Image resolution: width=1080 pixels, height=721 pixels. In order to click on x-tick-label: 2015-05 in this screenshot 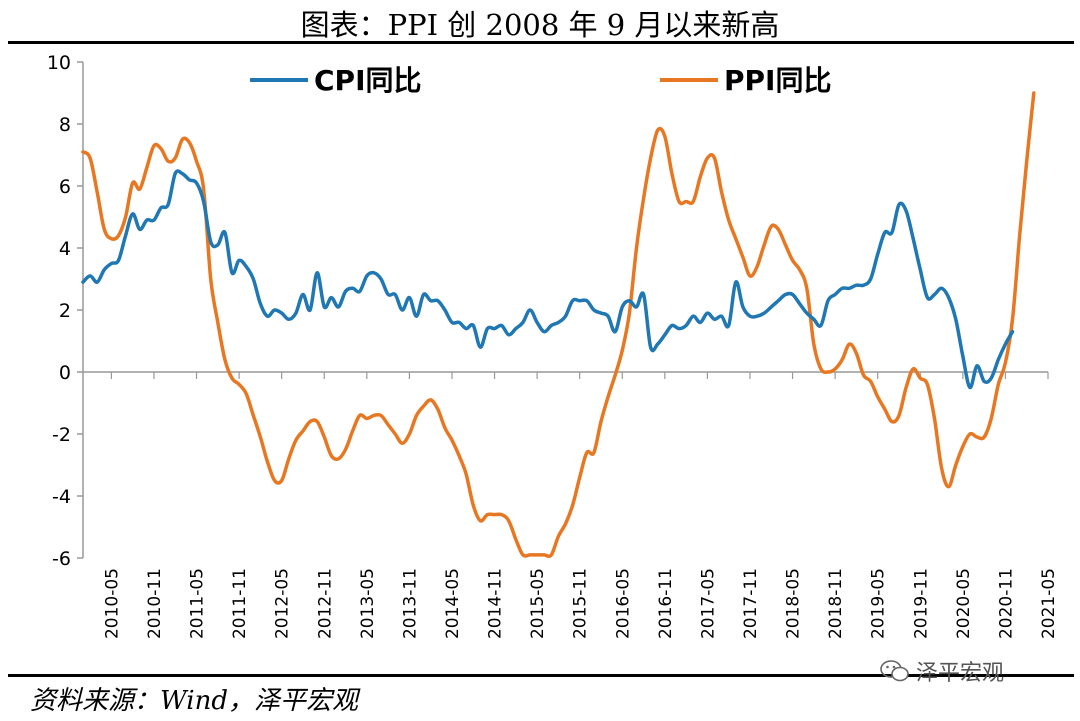, I will do `click(538, 603)`.